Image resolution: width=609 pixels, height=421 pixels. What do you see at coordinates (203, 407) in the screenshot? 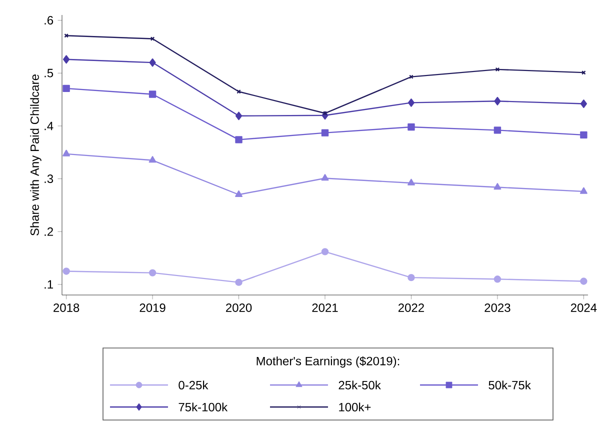
I see `legend-label: 75k-100k` at bounding box center [203, 407].